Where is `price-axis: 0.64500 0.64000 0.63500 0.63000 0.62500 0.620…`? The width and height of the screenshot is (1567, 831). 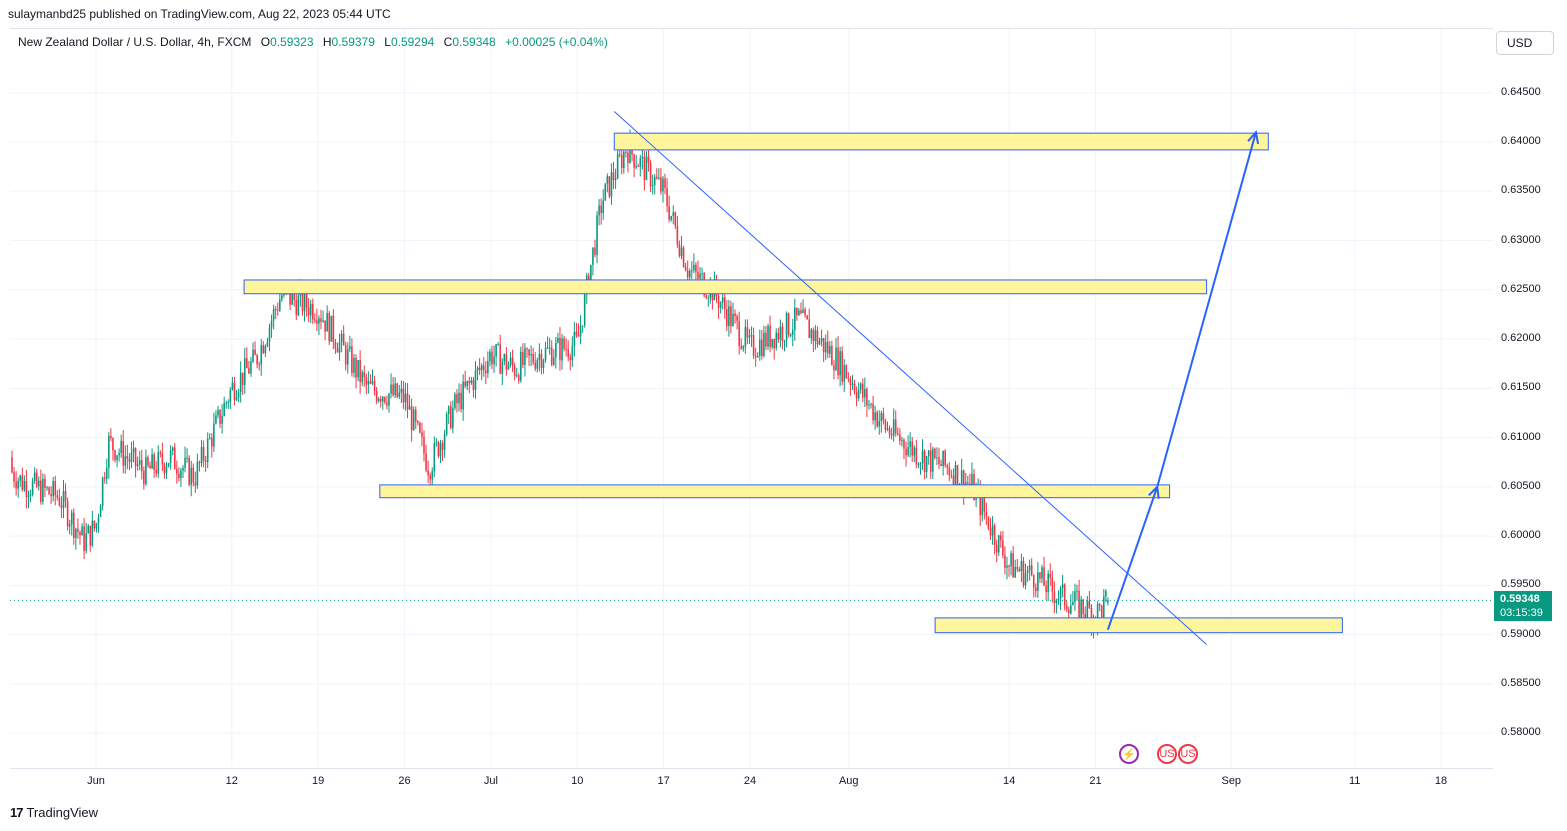
price-axis: 0.64500 0.64000 0.63500 0.63000 0.62500 0.620… is located at coordinates (1530, 413).